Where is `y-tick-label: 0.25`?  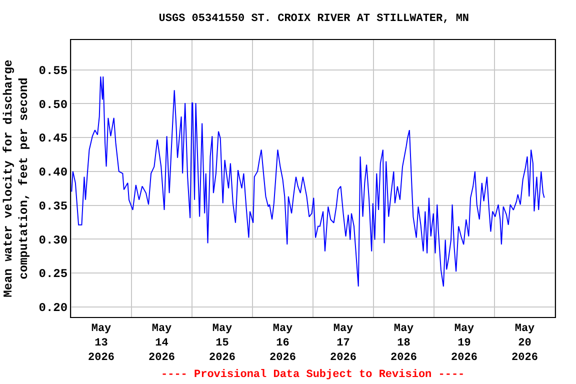
y-tick-label: 0.25 is located at coordinates (53, 274).